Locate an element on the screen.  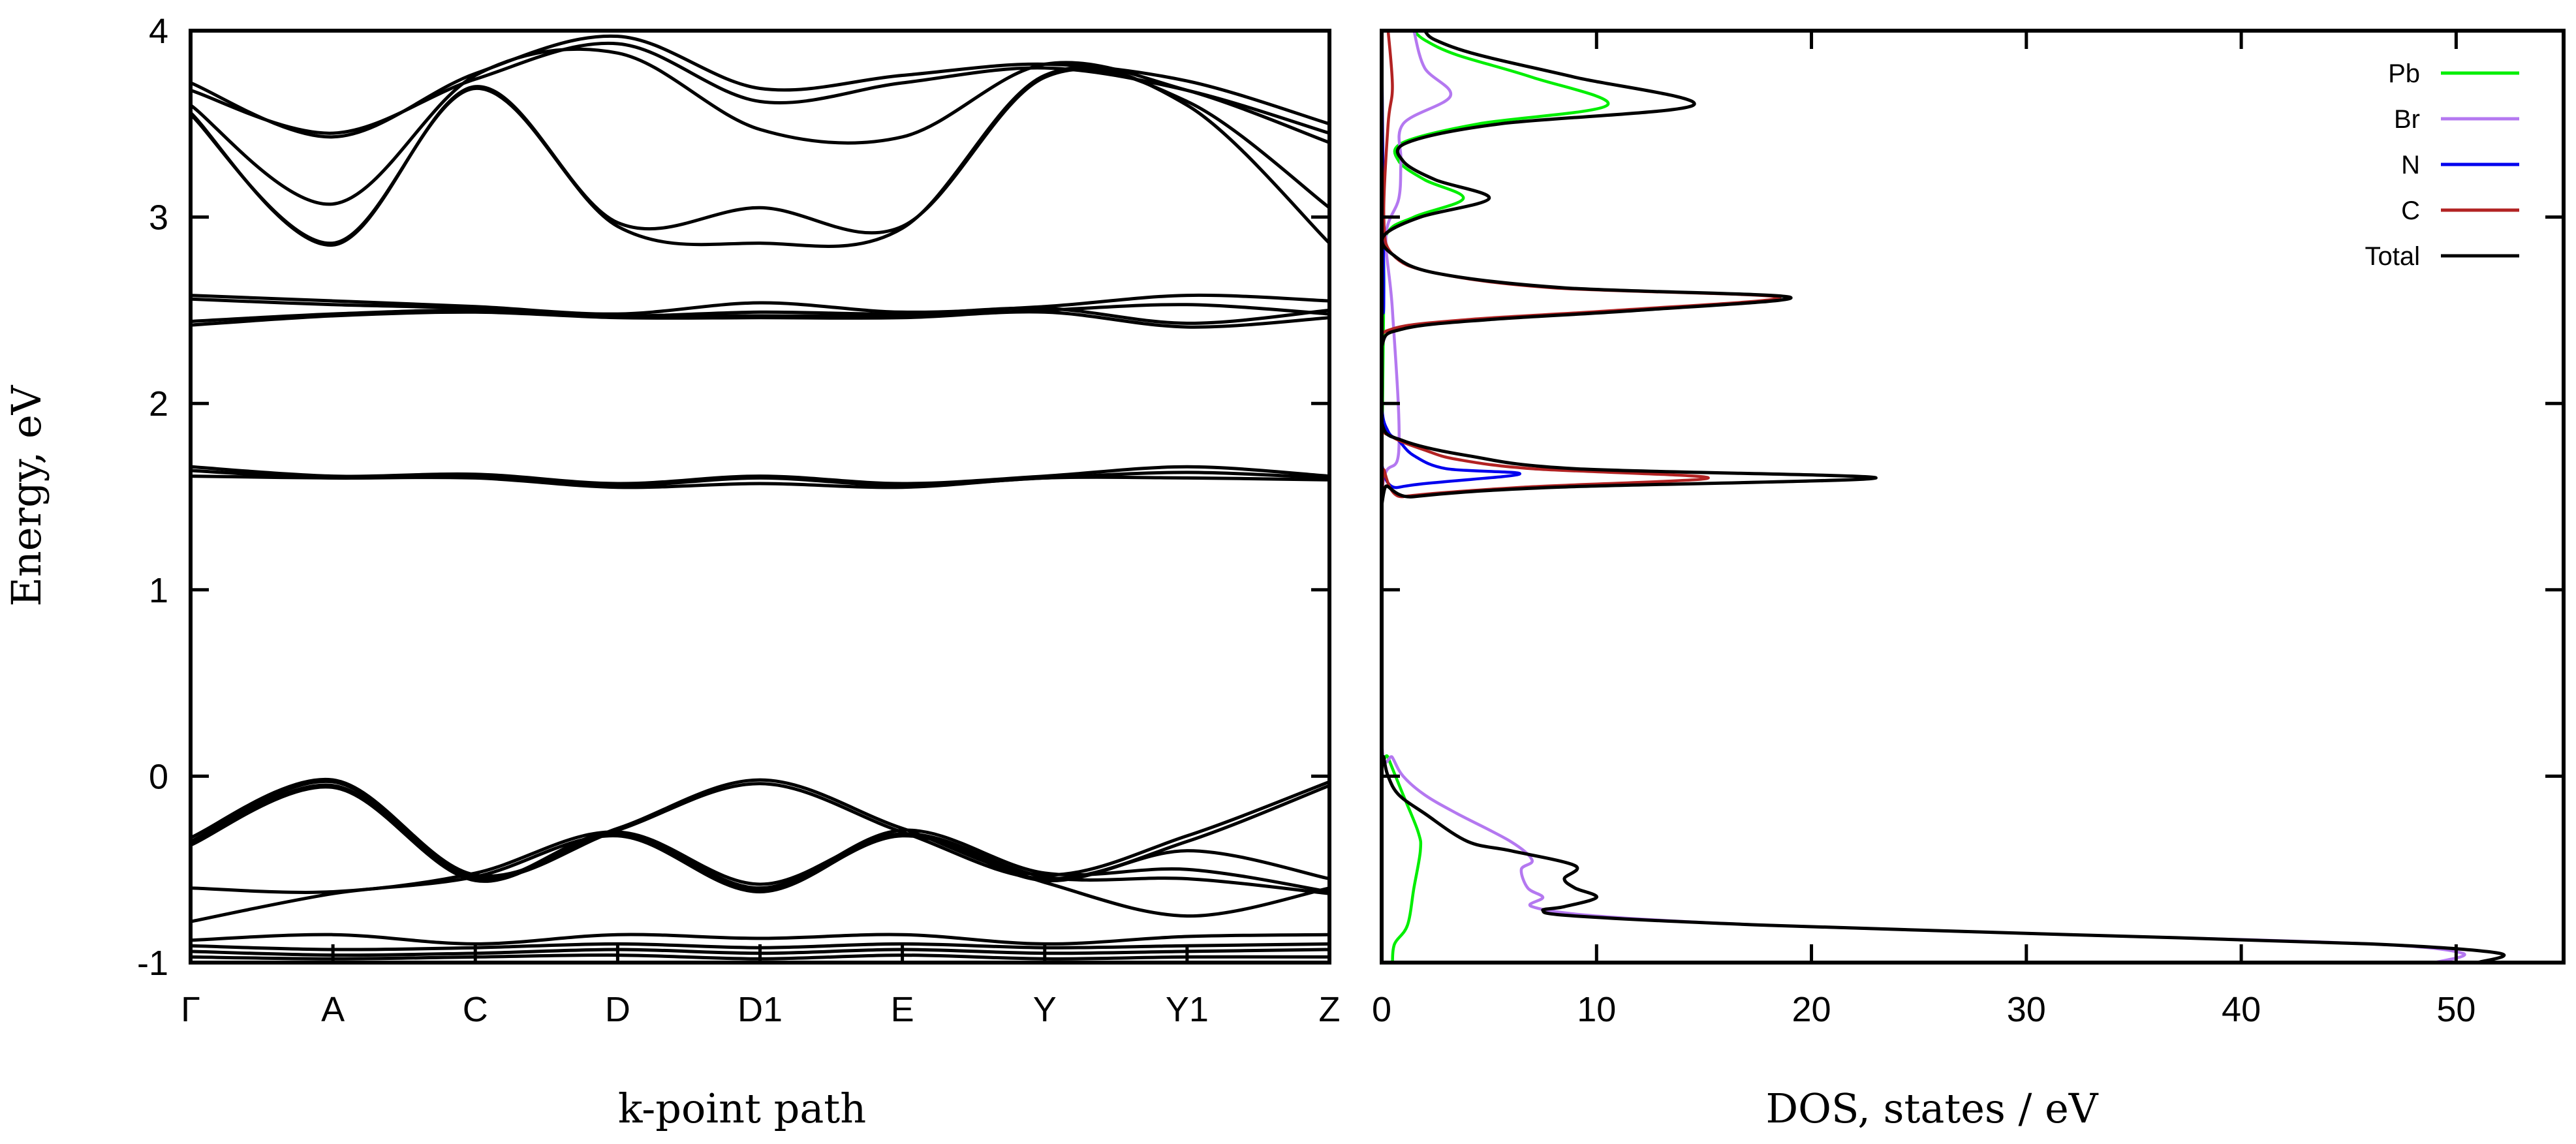
band-x-tick-label: Γ is located at coordinates (190, 1009).